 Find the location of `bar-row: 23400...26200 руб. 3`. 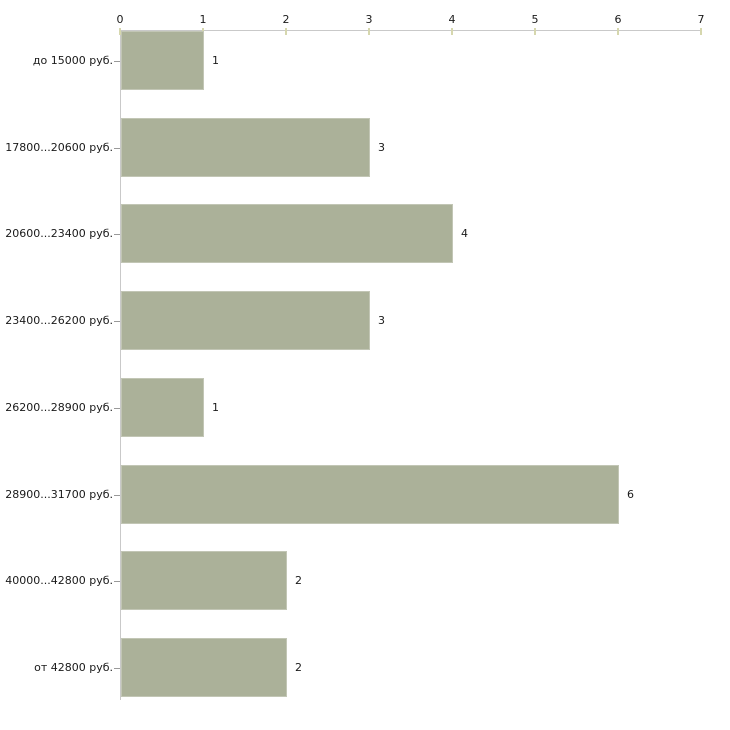

bar-row: 23400...26200 руб. 3 is located at coordinates (365, 320).